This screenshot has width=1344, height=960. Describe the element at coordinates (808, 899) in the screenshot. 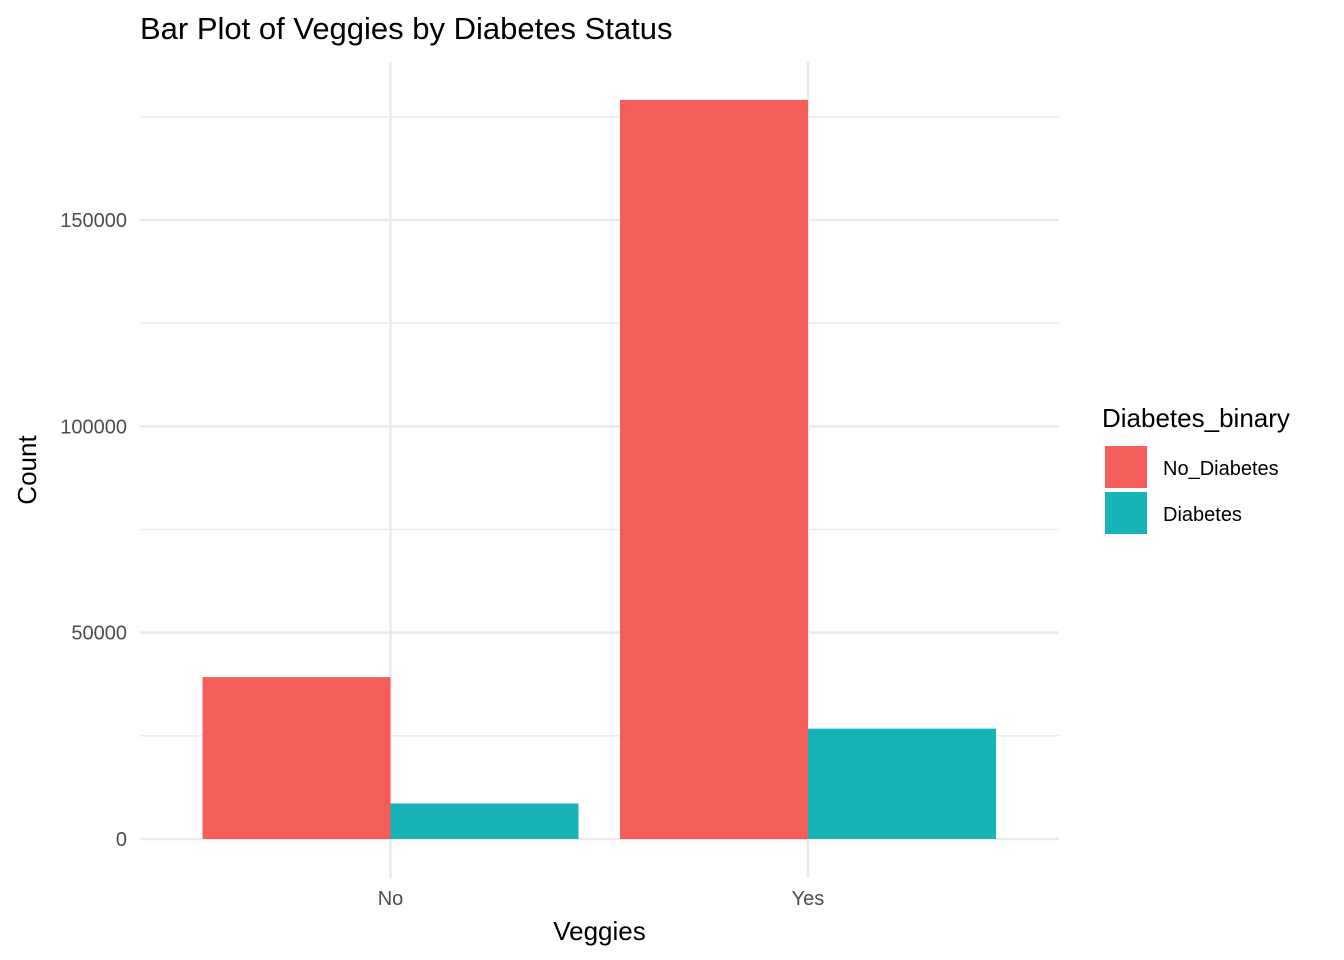

I see `x-tick-label: Yes` at that location.